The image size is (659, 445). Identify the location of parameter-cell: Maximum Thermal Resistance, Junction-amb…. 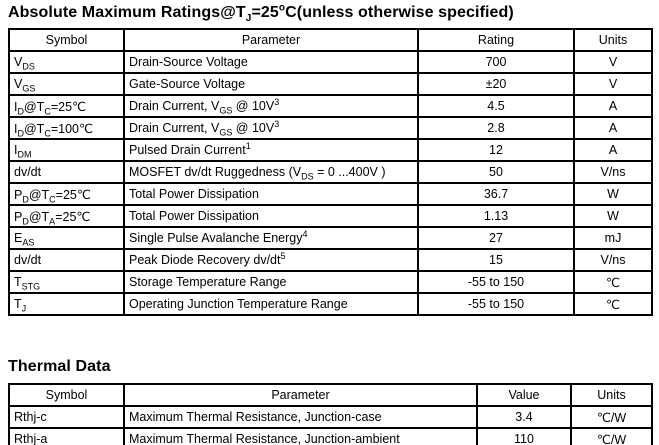
(300, 436).